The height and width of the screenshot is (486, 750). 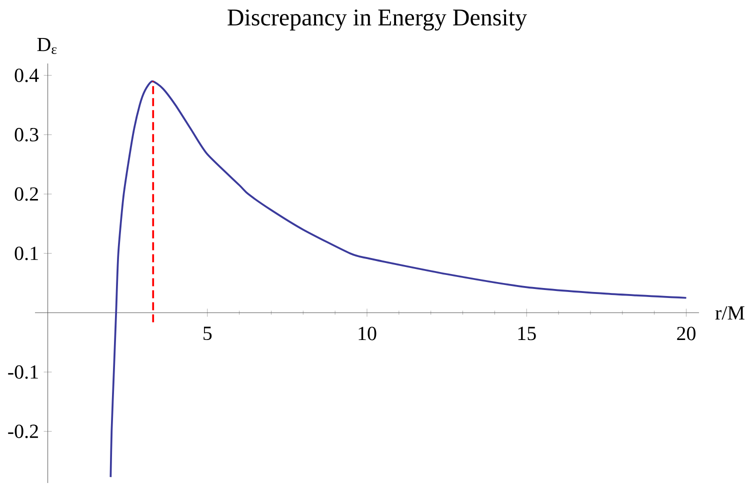 I want to click on x-tick-label: 15, so click(x=527, y=333).